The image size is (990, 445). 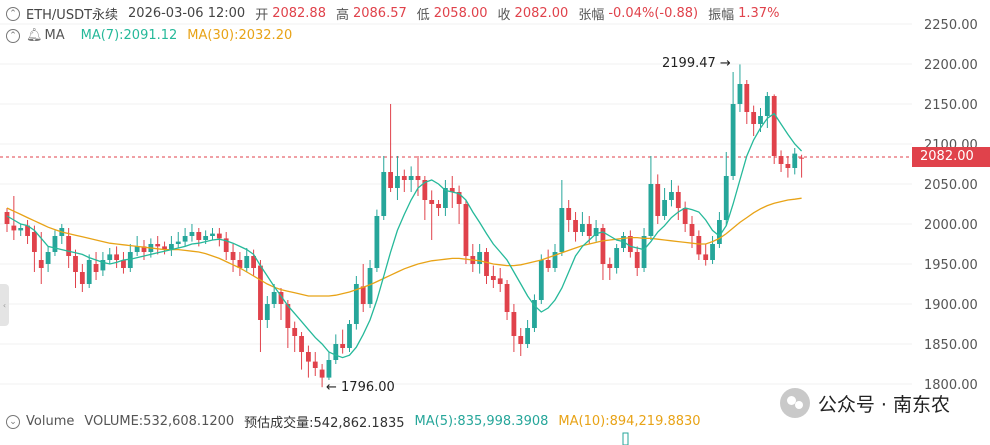 What do you see at coordinates (951, 305) in the screenshot?
I see `price-tick-label: 1900.00` at bounding box center [951, 305].